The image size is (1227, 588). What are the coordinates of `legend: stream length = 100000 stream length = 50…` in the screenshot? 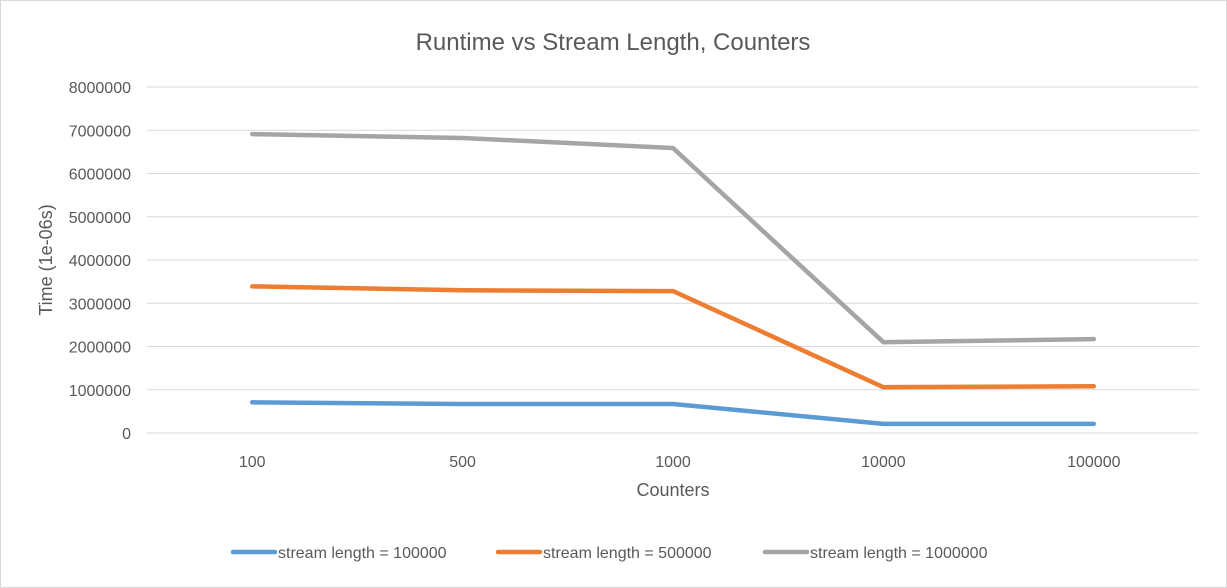 It's located at (609, 553).